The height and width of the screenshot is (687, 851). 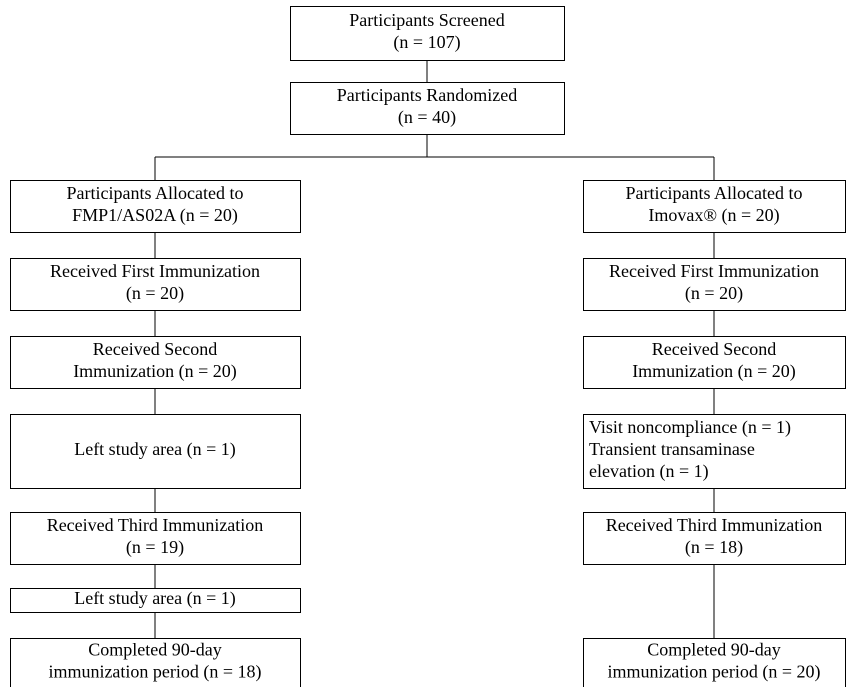 I want to click on box-label: Participants Randomized, so click(x=427, y=95).